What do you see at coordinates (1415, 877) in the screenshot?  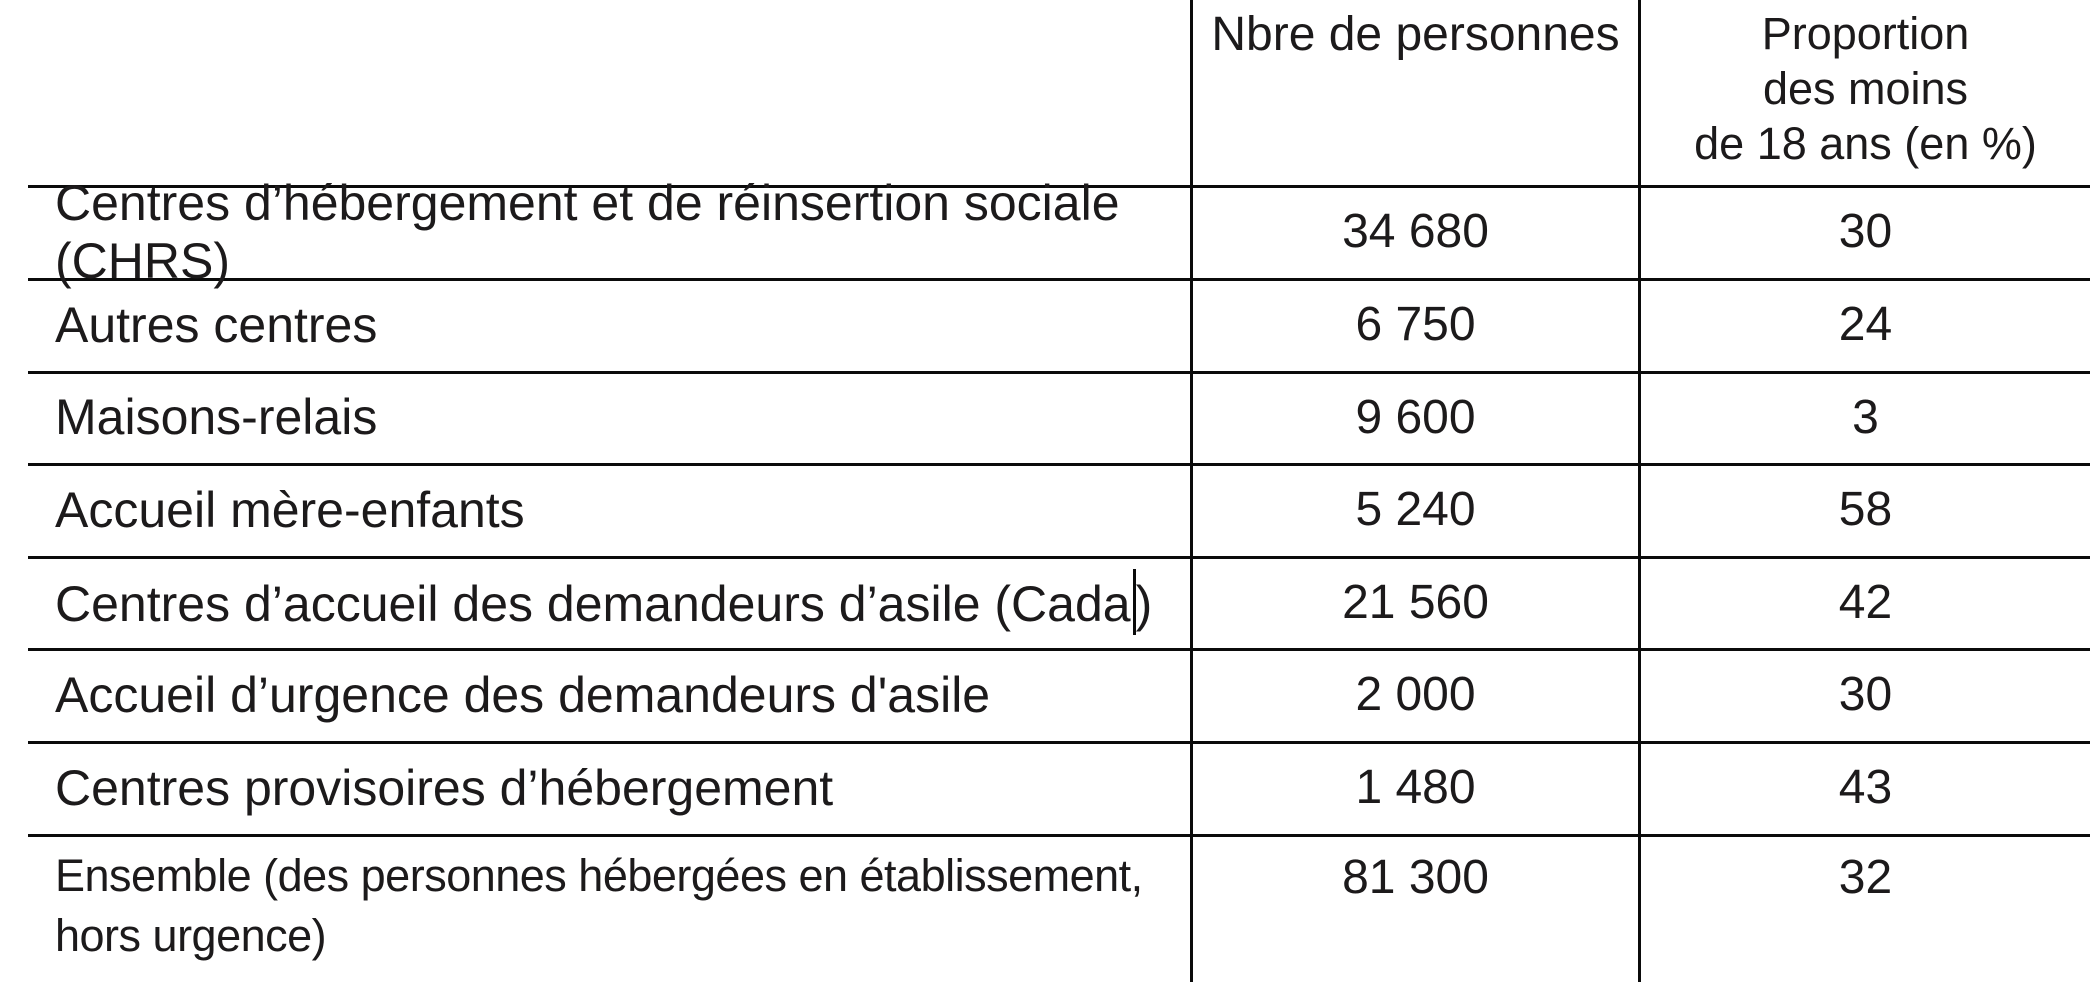 I see `persons-count-value: 81 300` at bounding box center [1415, 877].